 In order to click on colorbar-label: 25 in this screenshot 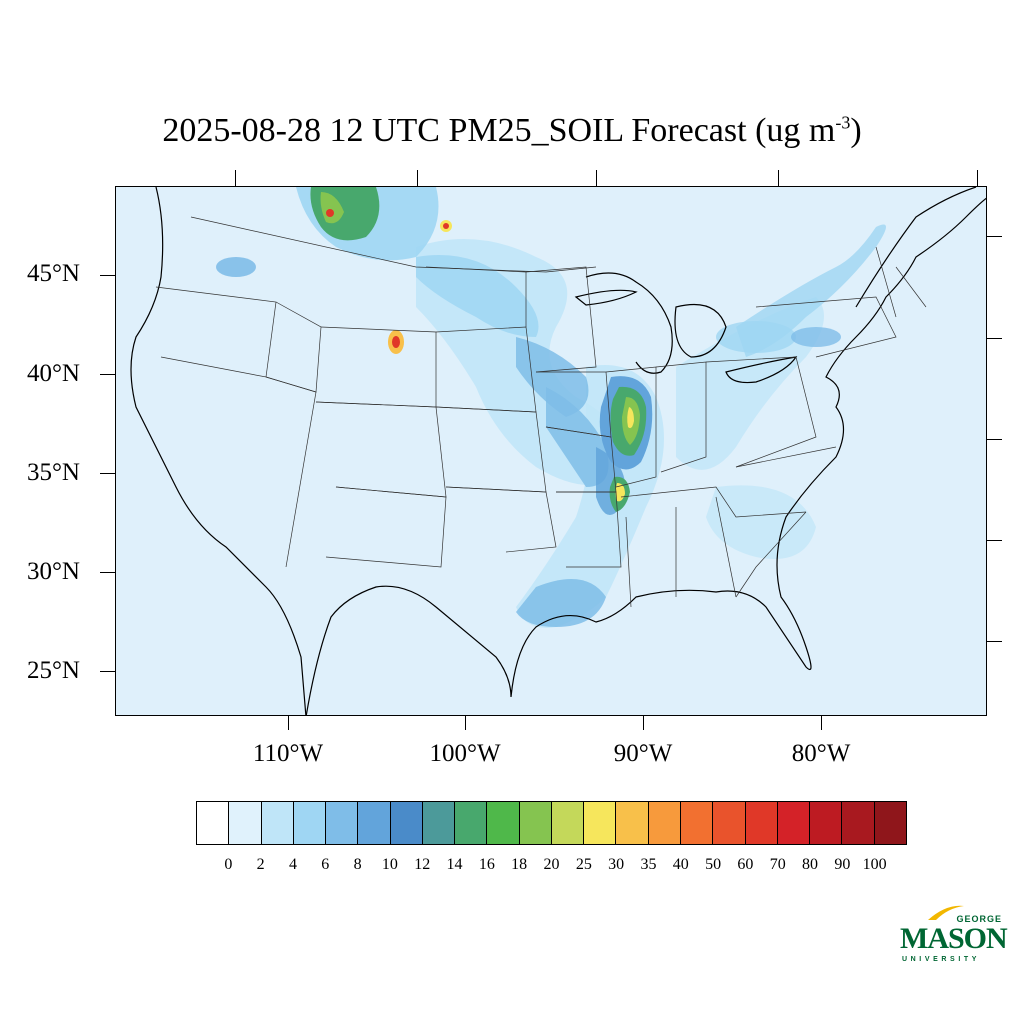, I will do `click(583, 864)`.